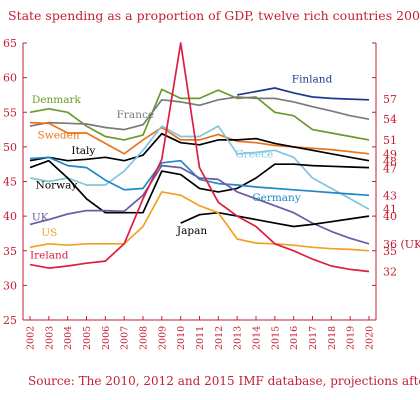 Image resolution: width=420 pixels, height=400 pixels. I want to click on right-value-label: 48, so click(390, 161).